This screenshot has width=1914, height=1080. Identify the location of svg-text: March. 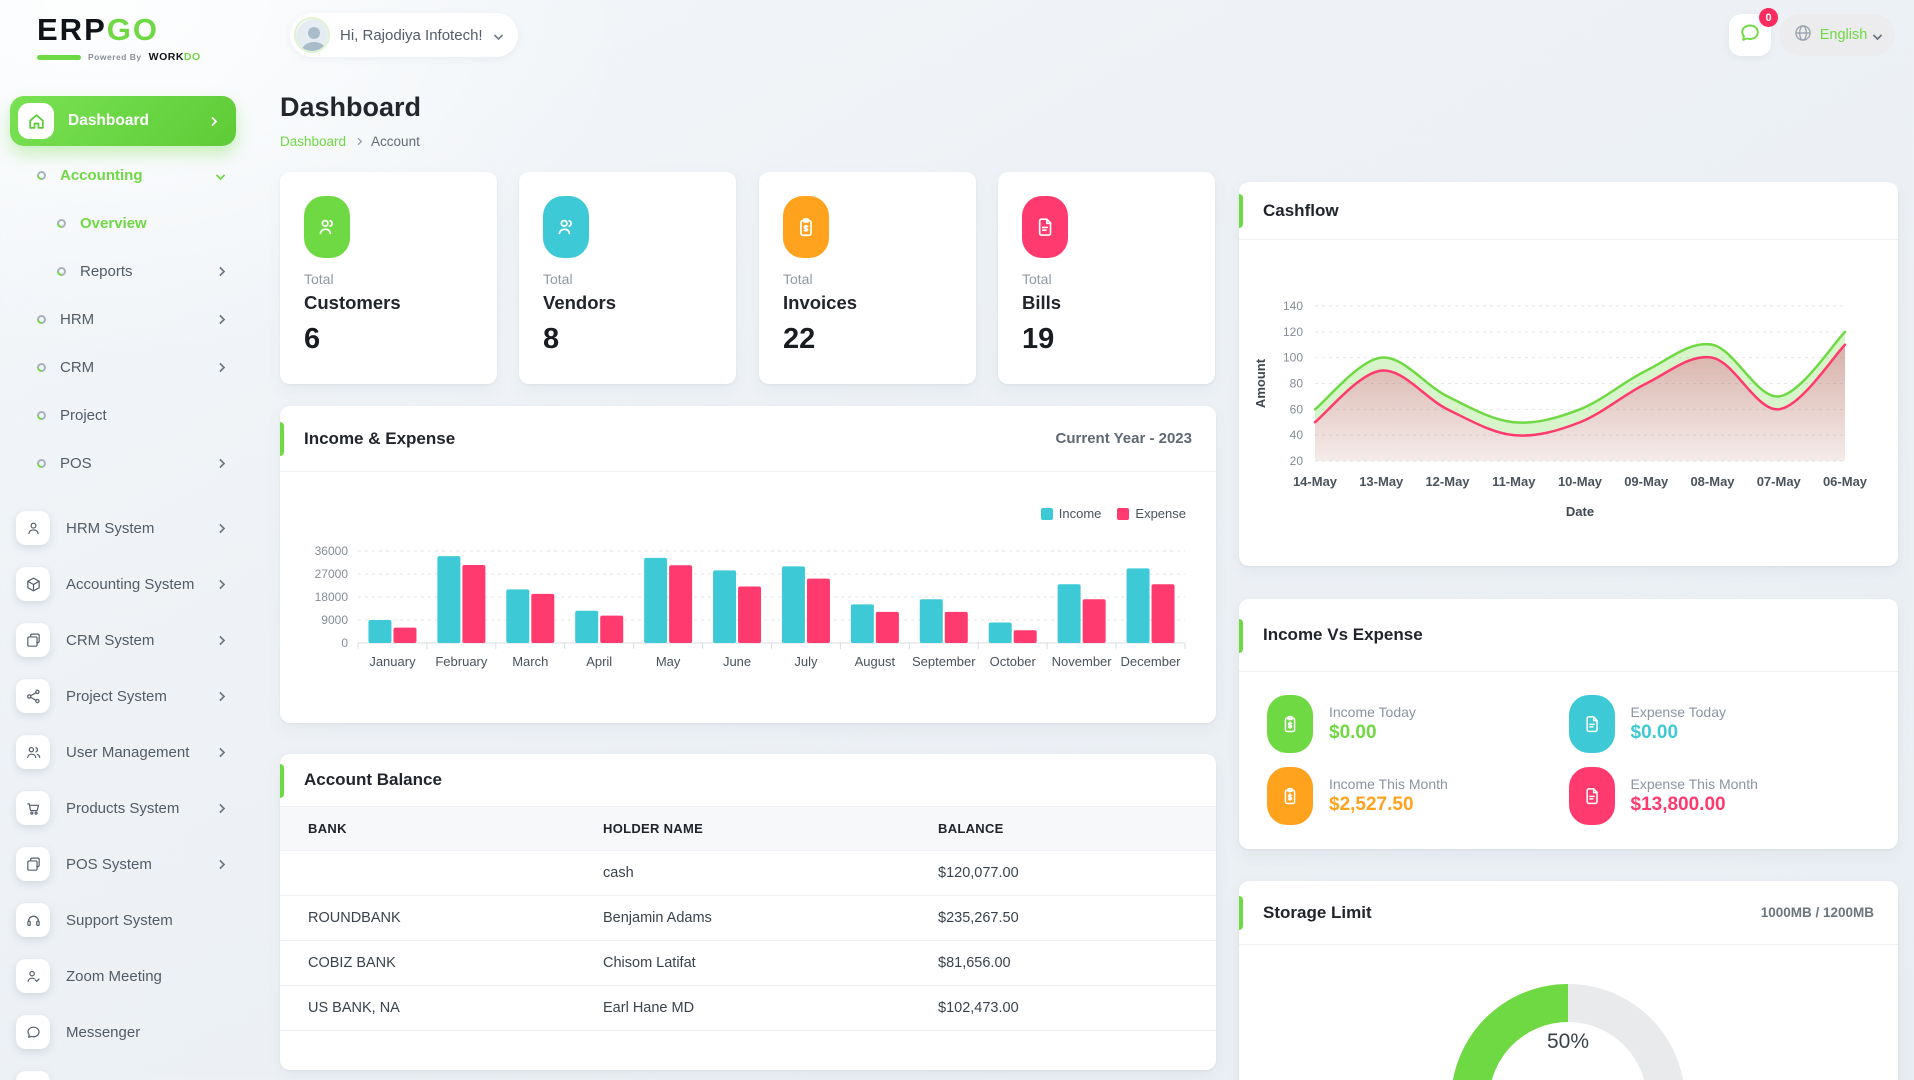
(530, 661).